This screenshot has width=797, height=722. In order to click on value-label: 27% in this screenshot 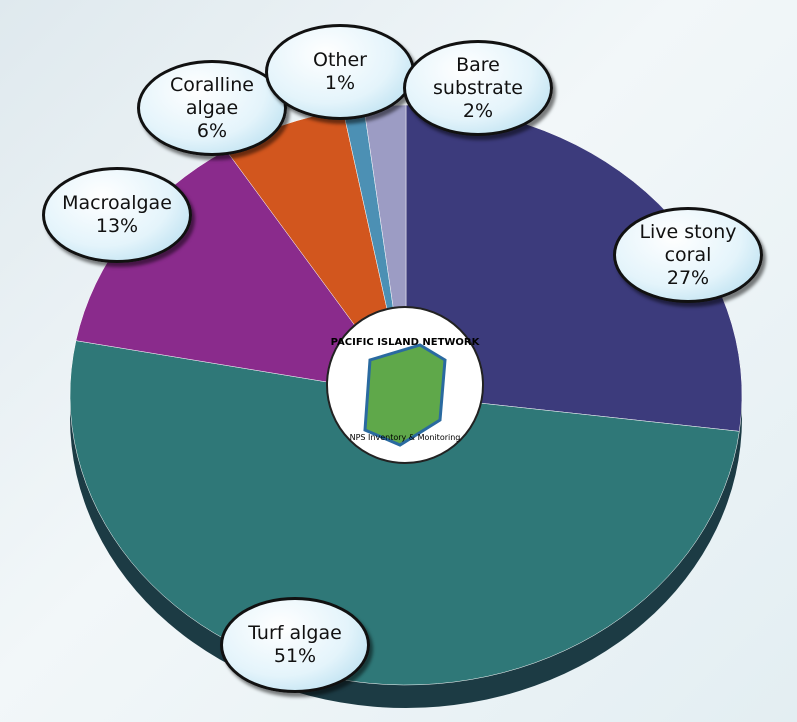, I will do `click(688, 277)`.